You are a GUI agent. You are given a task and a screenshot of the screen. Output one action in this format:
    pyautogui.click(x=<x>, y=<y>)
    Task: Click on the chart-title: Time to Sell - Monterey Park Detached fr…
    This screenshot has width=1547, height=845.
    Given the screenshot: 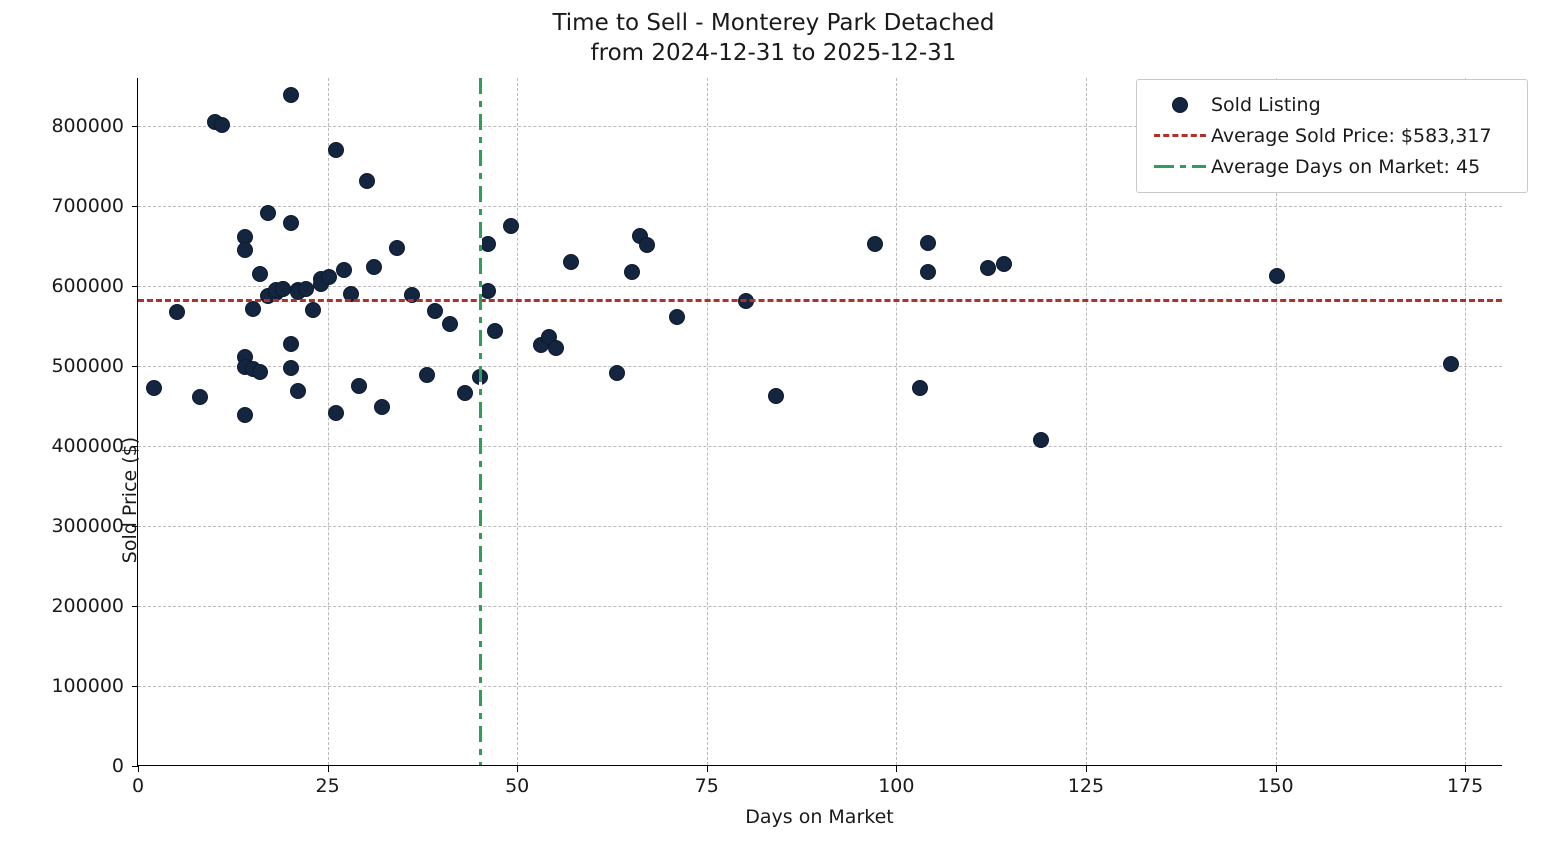 What is the action you would take?
    pyautogui.click(x=773, y=38)
    